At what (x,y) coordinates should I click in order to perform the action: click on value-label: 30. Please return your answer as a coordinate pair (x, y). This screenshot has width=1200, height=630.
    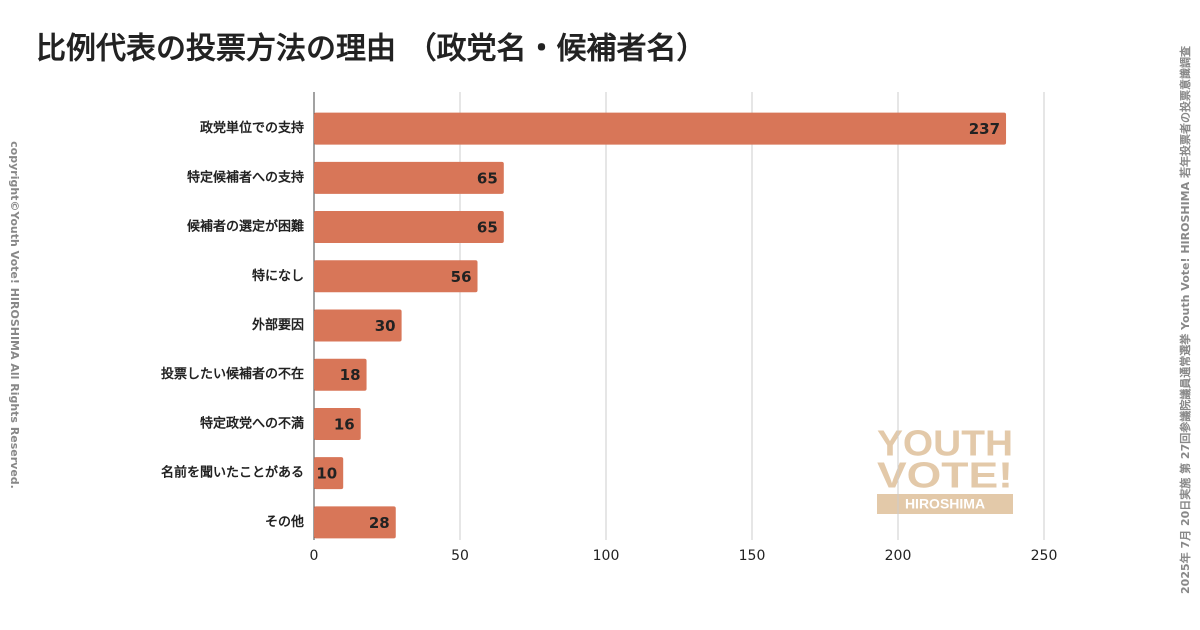
    Looking at the image, I should click on (385, 326).